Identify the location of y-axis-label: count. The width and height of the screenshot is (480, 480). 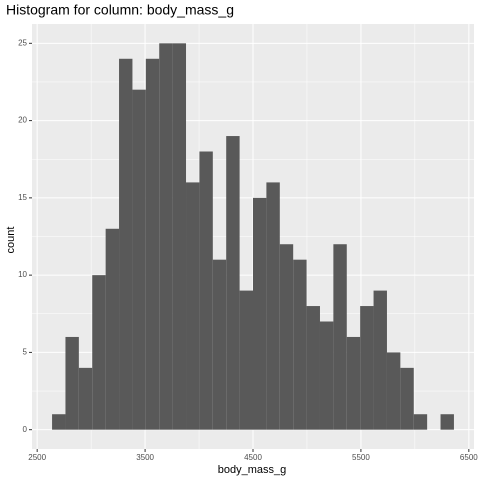
(11, 240).